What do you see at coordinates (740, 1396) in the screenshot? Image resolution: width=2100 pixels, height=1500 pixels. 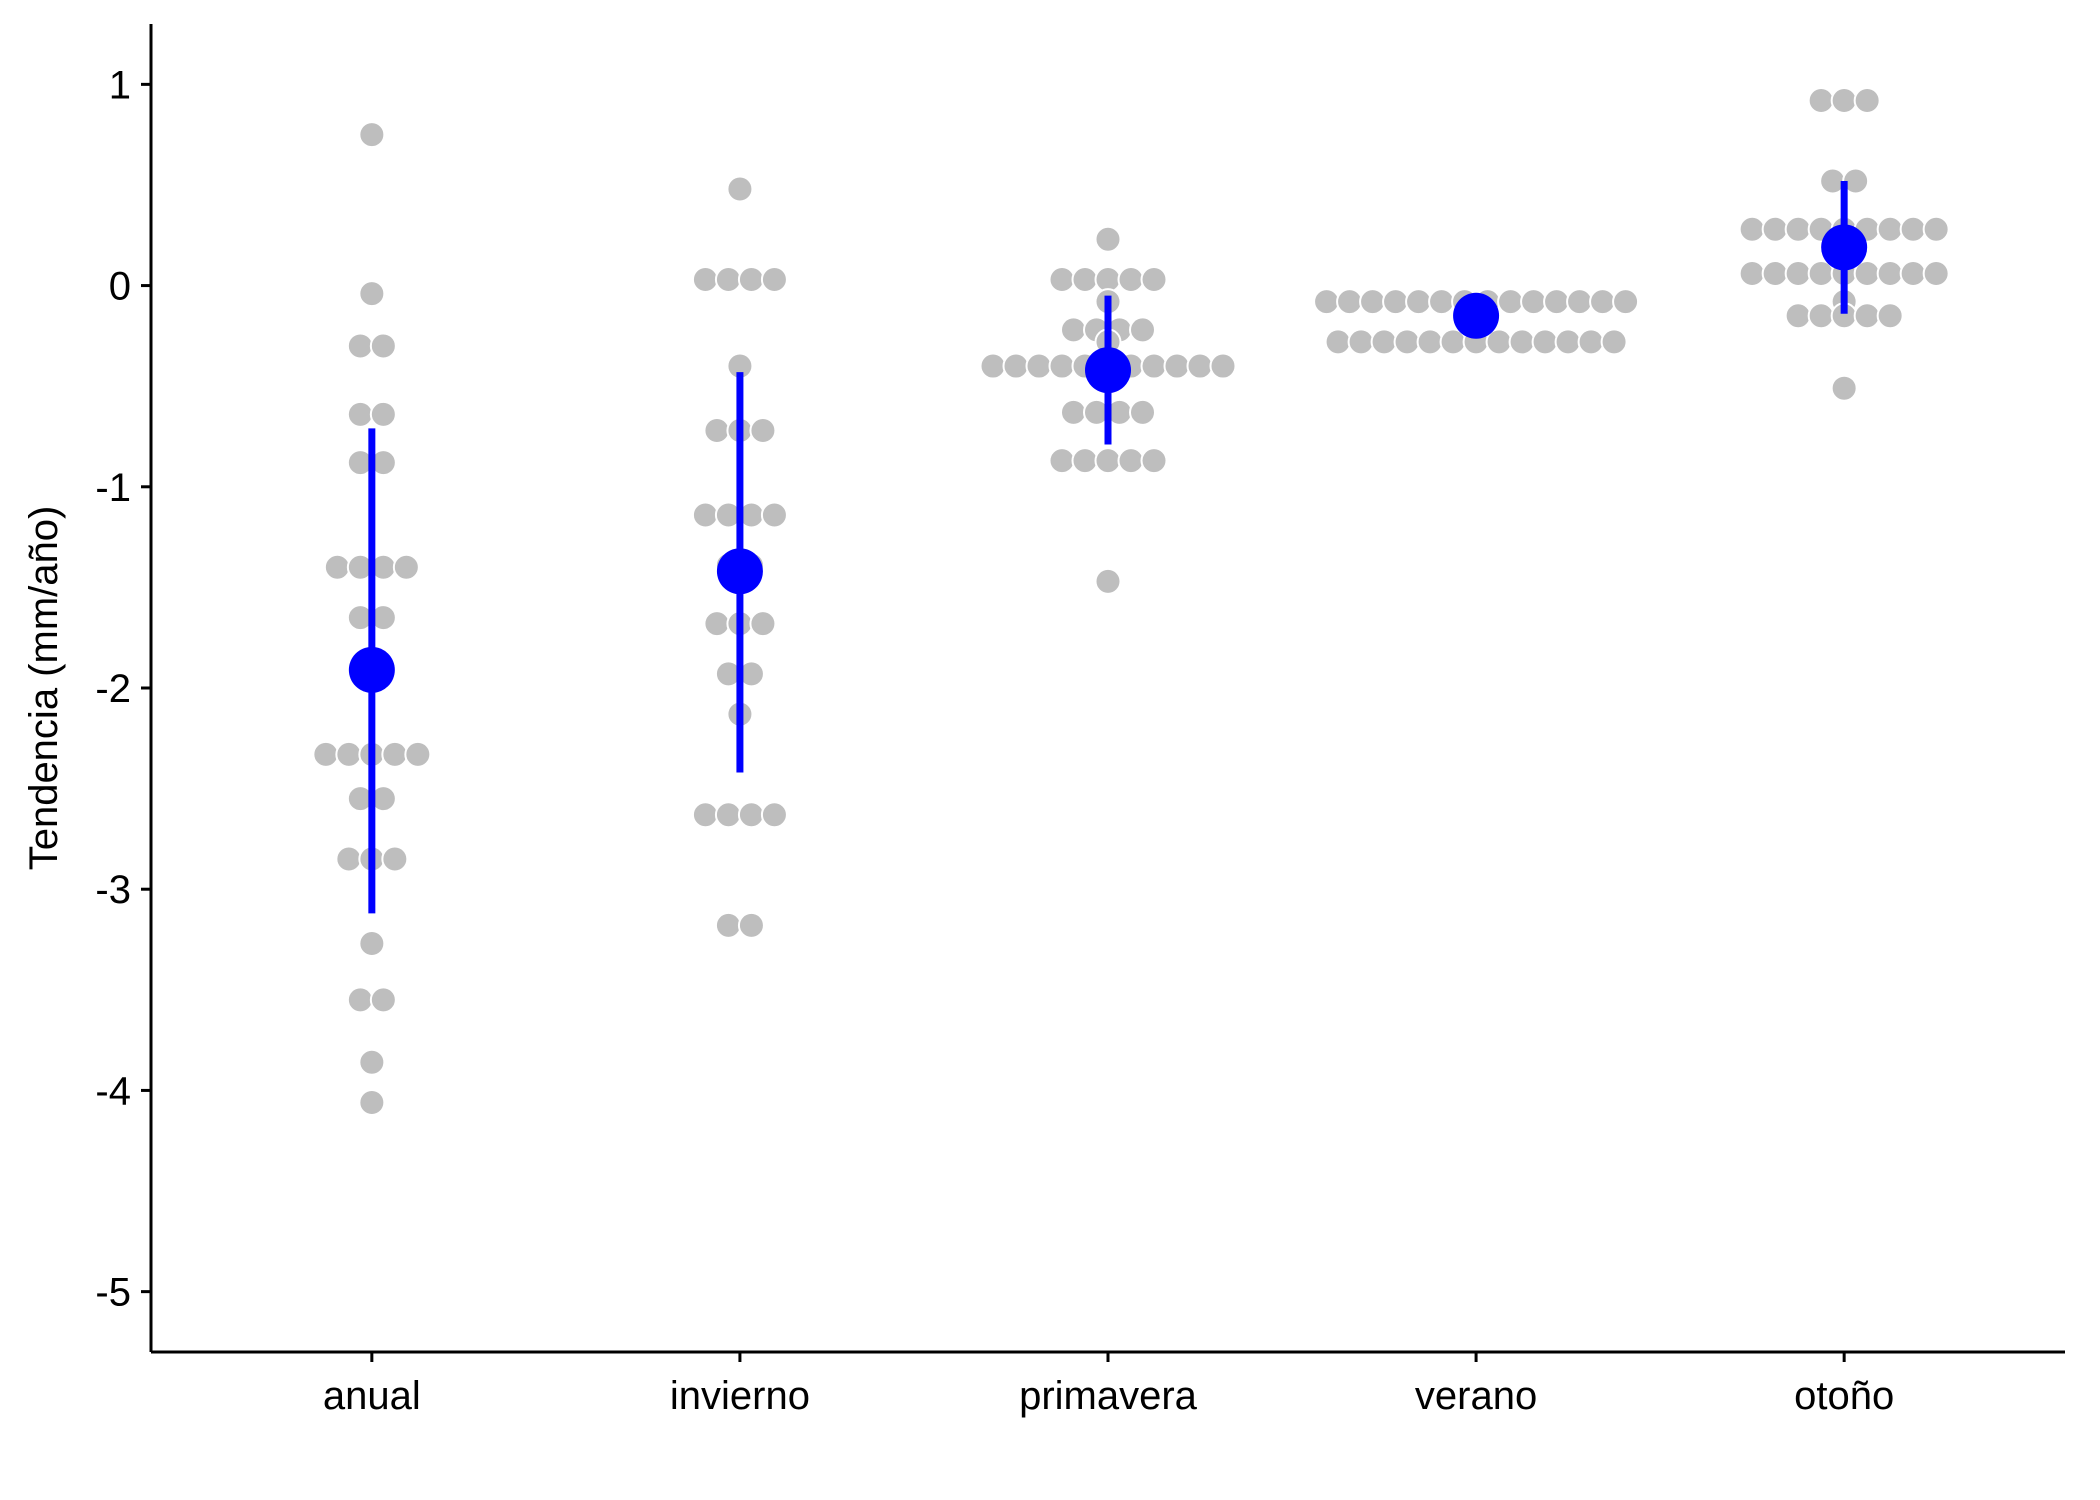 I see `x-tick-label: invierno` at bounding box center [740, 1396].